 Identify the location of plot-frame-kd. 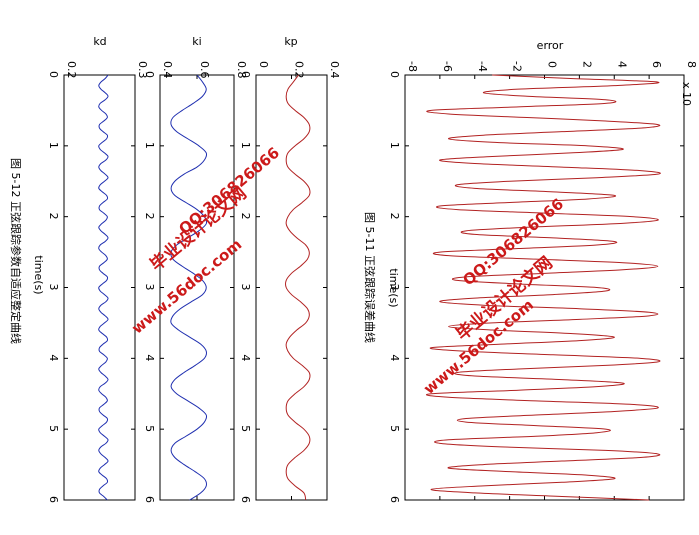
(99, 287).